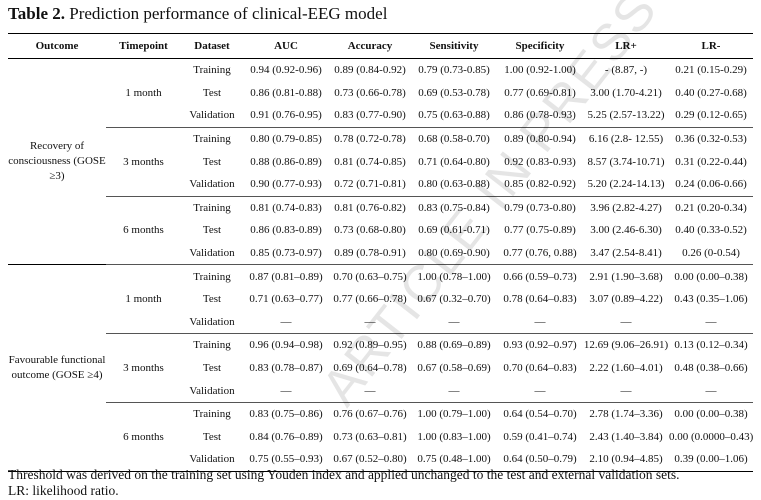  Describe the element at coordinates (711, 138) in the screenshot. I see `lr-minus-cell: 0.36 (0.32-0.53)` at that location.